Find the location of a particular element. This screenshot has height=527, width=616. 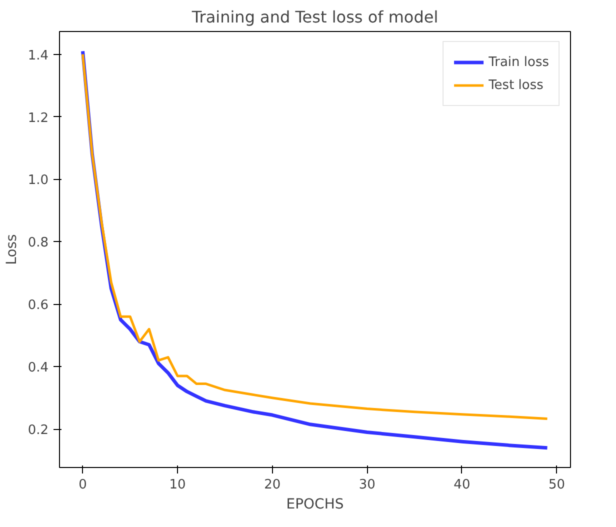

x-tick-label: 10 is located at coordinates (177, 485).